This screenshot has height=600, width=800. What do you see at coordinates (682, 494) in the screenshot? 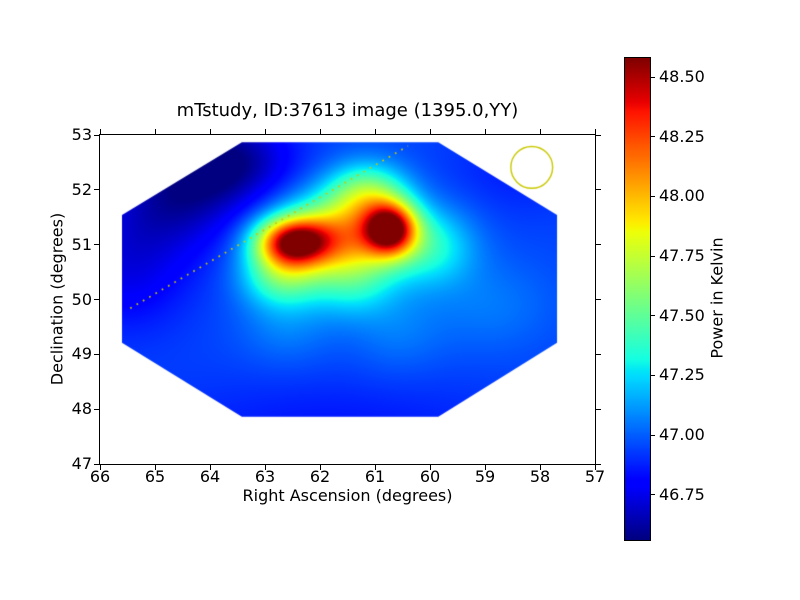
I see `colorbar-tick-label: 46.75` at bounding box center [682, 494].